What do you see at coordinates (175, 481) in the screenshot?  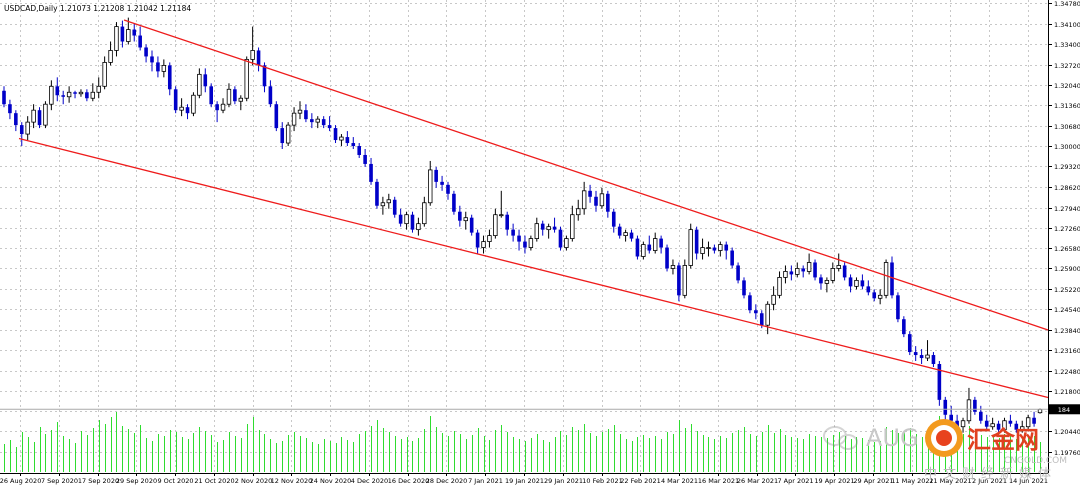 I see `x-tick-label: 9 Oct 2020` at bounding box center [175, 481].